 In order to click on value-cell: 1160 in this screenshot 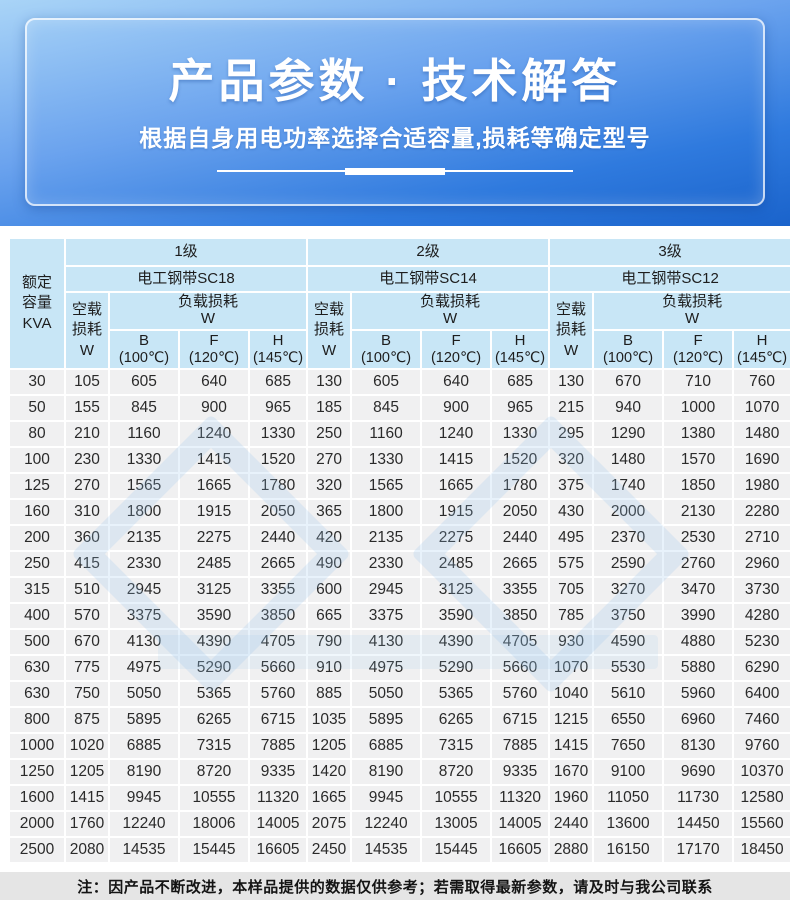, I will do `click(386, 434)`.